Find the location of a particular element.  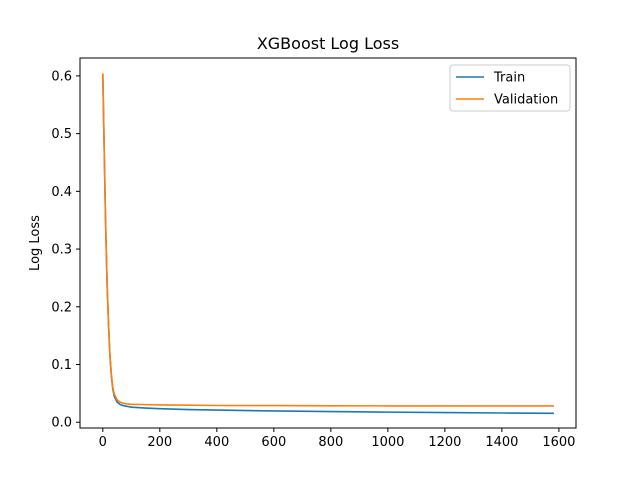

x-tick-label: 400 is located at coordinates (216, 442).